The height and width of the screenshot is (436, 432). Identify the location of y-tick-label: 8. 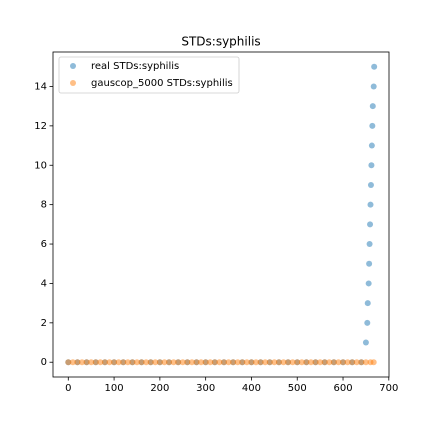
(44, 205).